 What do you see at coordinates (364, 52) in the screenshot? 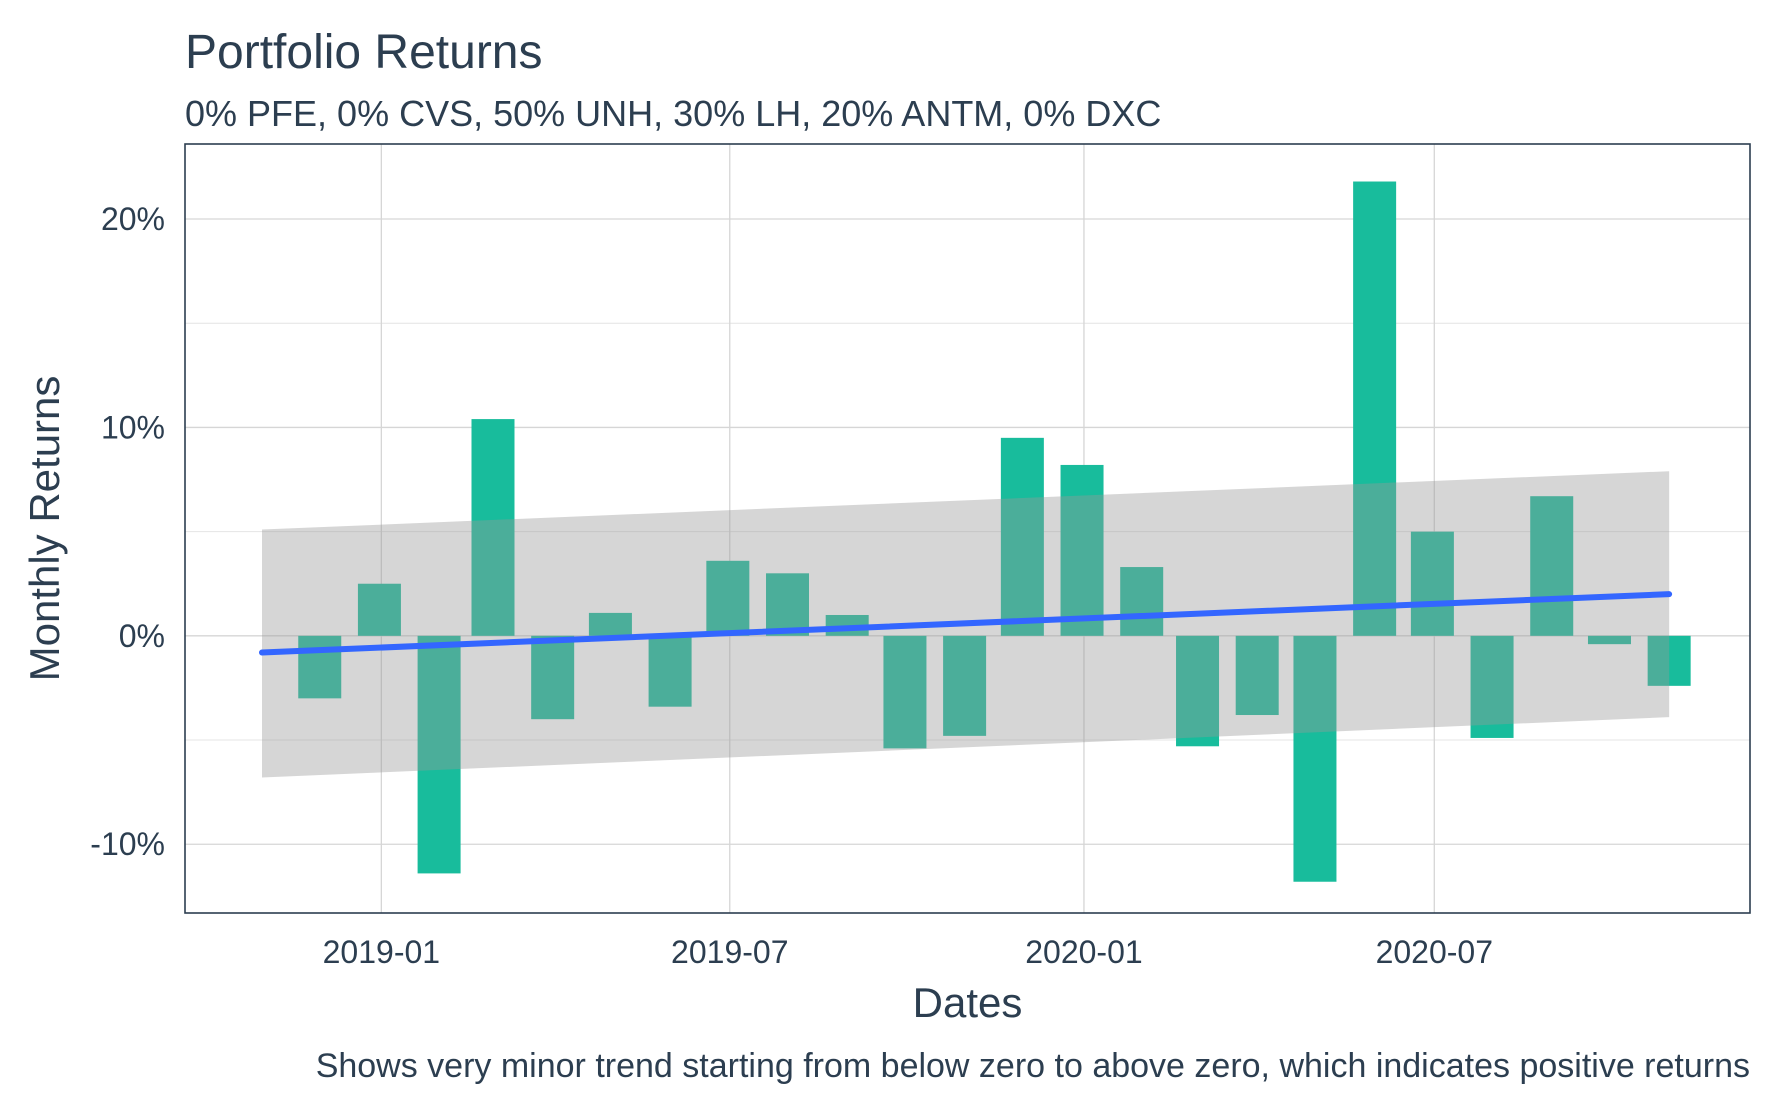
I see `chart-title: Portfolio Returns` at bounding box center [364, 52].